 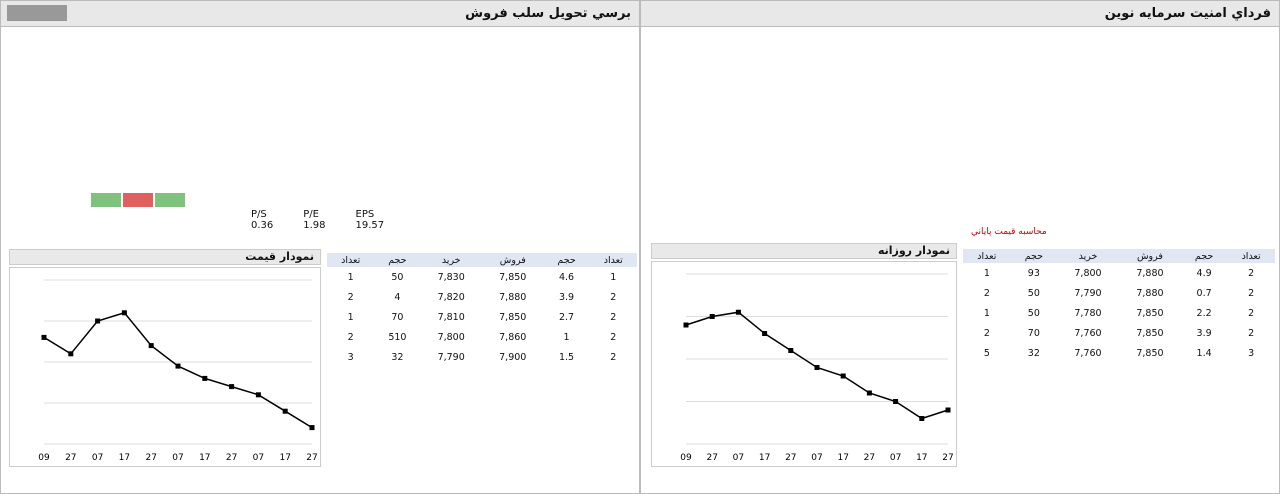 What do you see at coordinates (804, 364) in the screenshot?
I see `right-price-chart: 09 27 07 17 27 07 17 27 07 17 27` at bounding box center [804, 364].